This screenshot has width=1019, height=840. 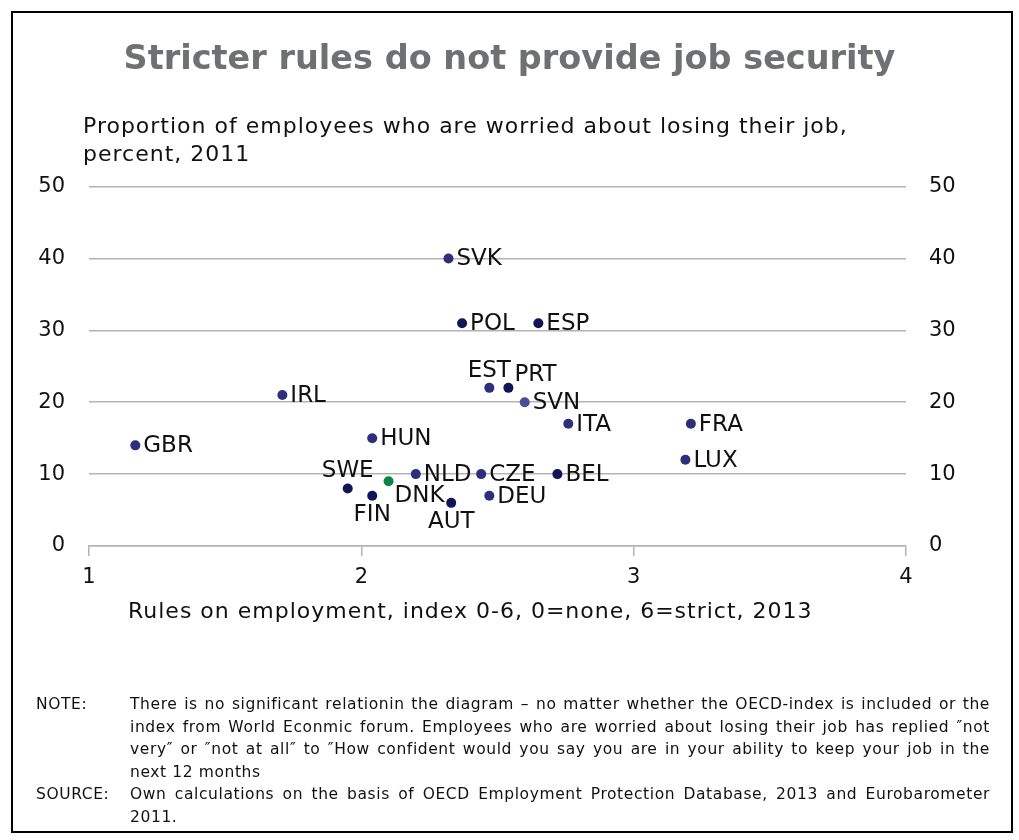 I want to click on y-tick-label: 0, so click(x=58, y=544).